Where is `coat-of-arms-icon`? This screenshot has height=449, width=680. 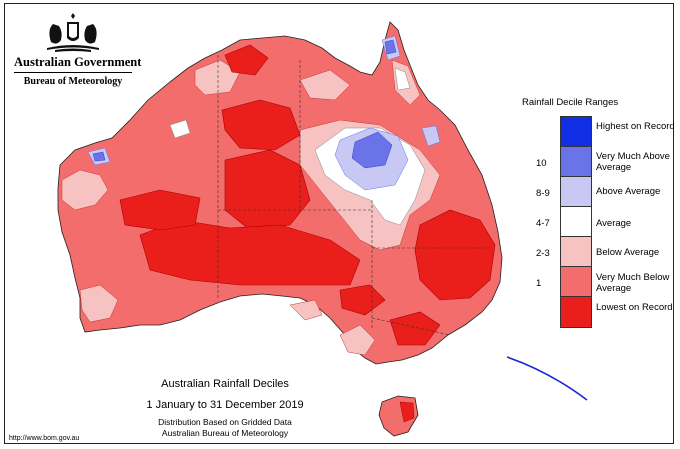 coat-of-arms-icon is located at coordinates (73, 32).